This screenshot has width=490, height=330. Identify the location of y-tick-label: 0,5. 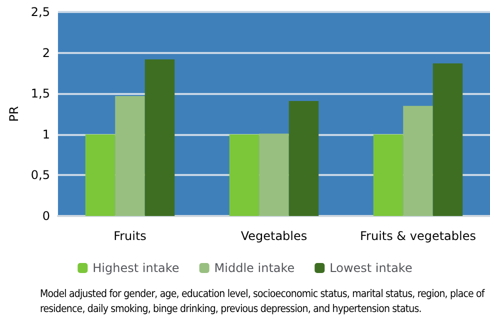
(40, 175).